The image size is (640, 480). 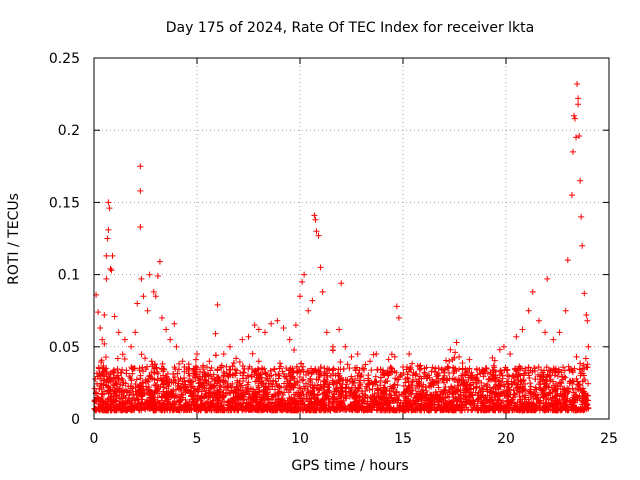 What do you see at coordinates (69, 276) in the screenshot?
I see `y-tick-label: 0.1` at bounding box center [69, 276].